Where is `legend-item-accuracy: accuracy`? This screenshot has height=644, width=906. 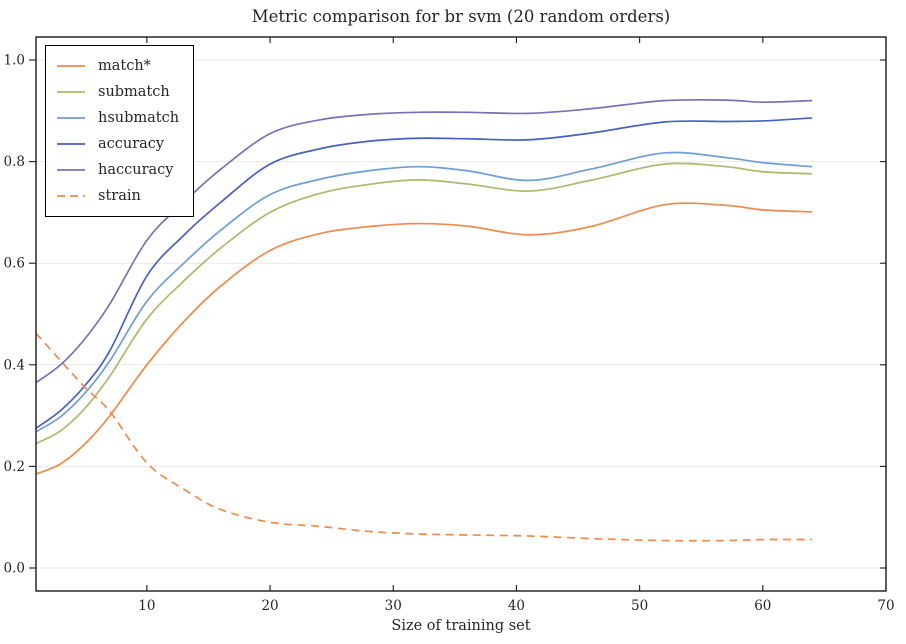 legend-item-accuracy: accuracy is located at coordinates (117, 144).